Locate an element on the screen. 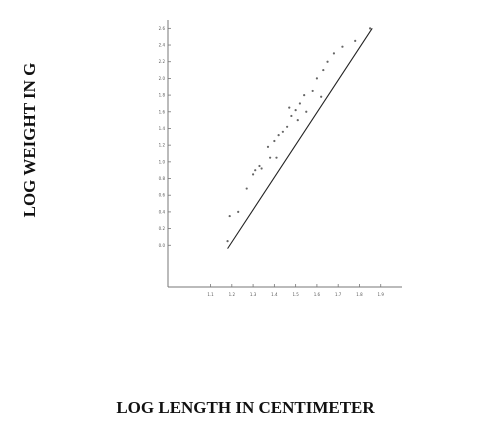 The image size is (491, 426). x-tick-label: 1.2 is located at coordinates (232, 294).